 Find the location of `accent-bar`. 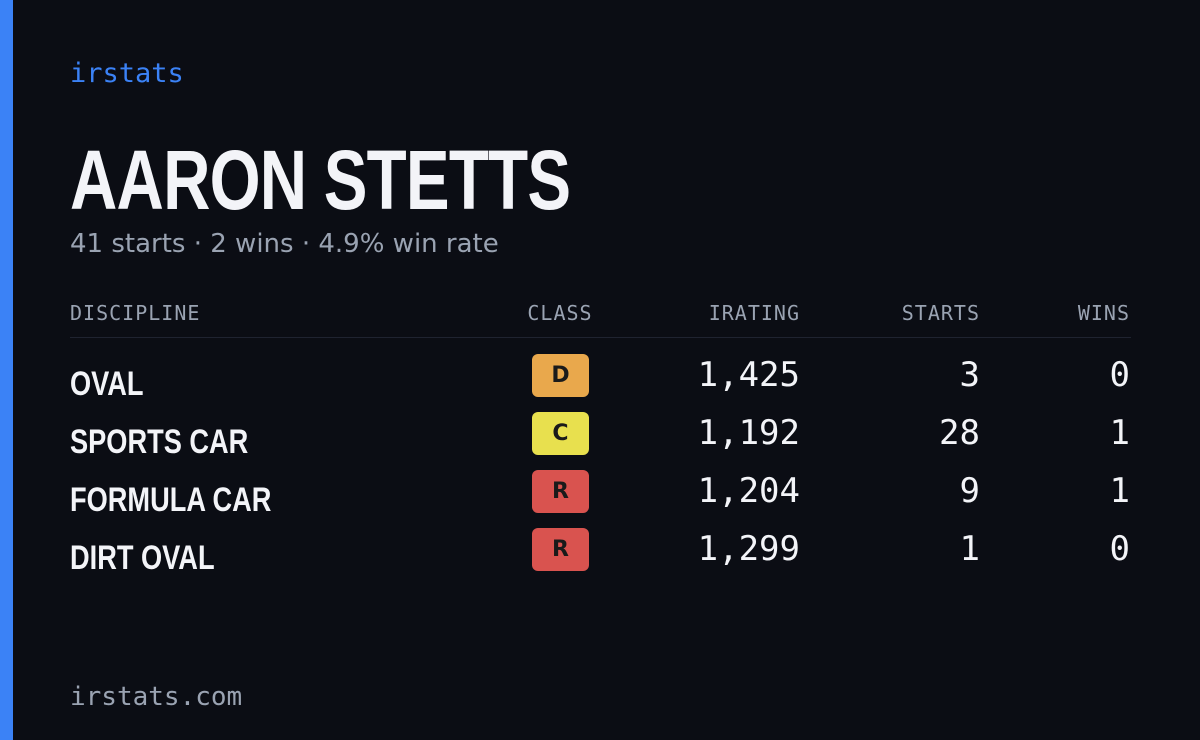

accent-bar is located at coordinates (6, 370).